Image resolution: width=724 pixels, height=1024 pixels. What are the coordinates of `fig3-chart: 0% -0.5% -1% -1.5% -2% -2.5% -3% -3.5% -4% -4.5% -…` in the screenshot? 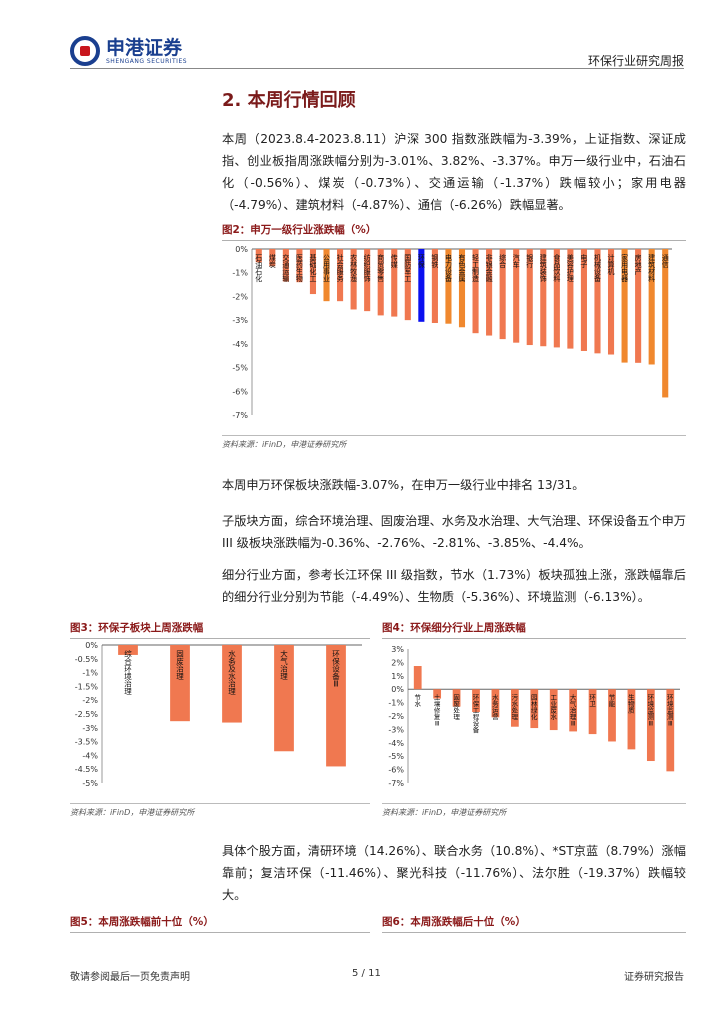 It's located at (218, 714).